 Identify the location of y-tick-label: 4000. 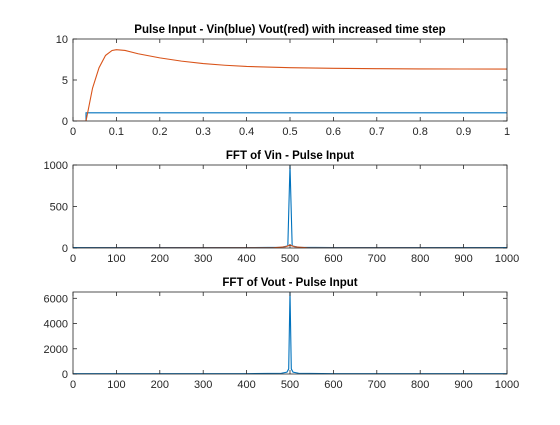
(56, 325).